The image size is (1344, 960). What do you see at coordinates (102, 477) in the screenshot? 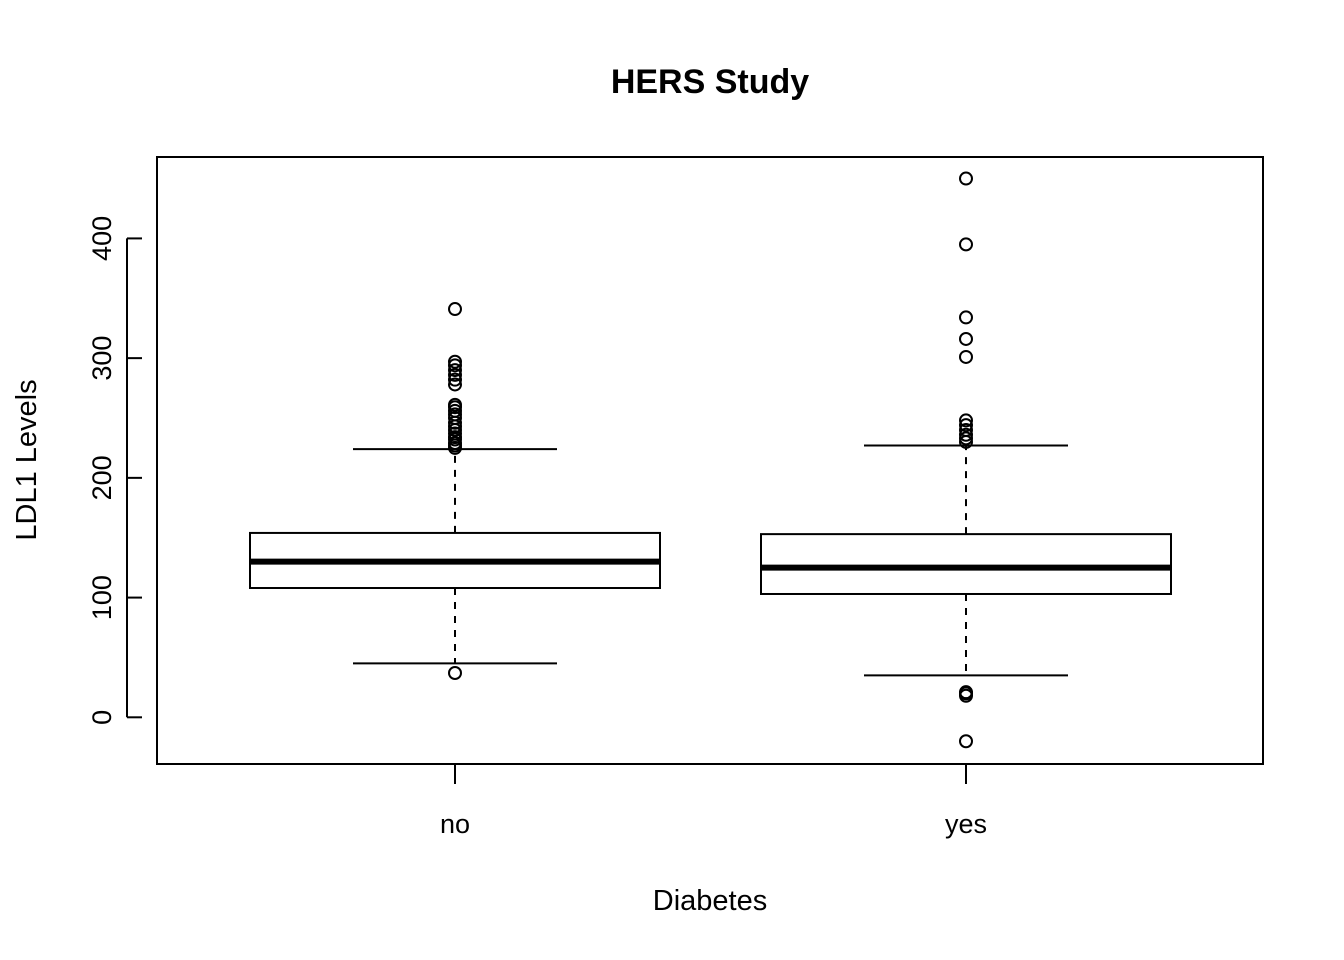
I see `y-tick-label: 200` at bounding box center [102, 477].